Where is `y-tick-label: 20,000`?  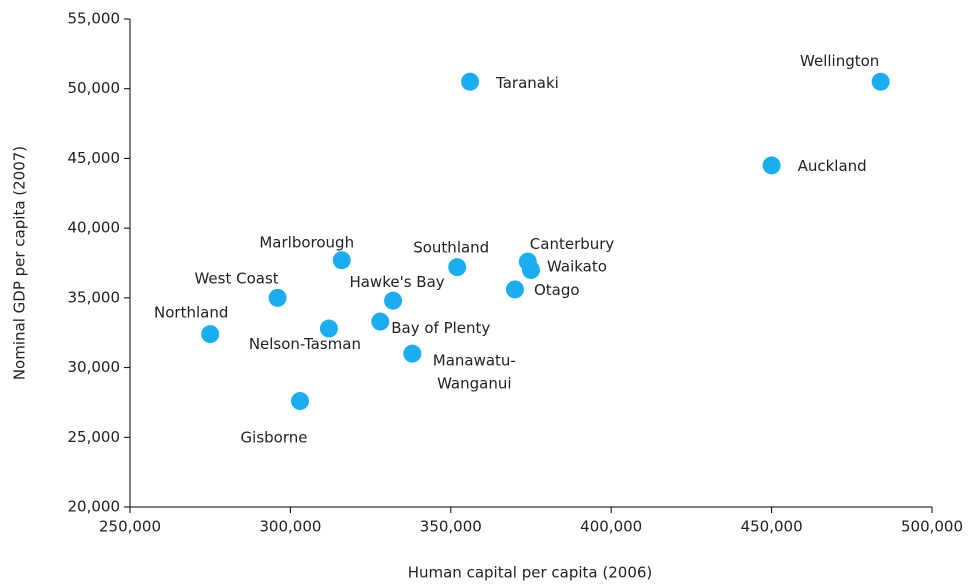 y-tick-label: 20,000 is located at coordinates (94, 507).